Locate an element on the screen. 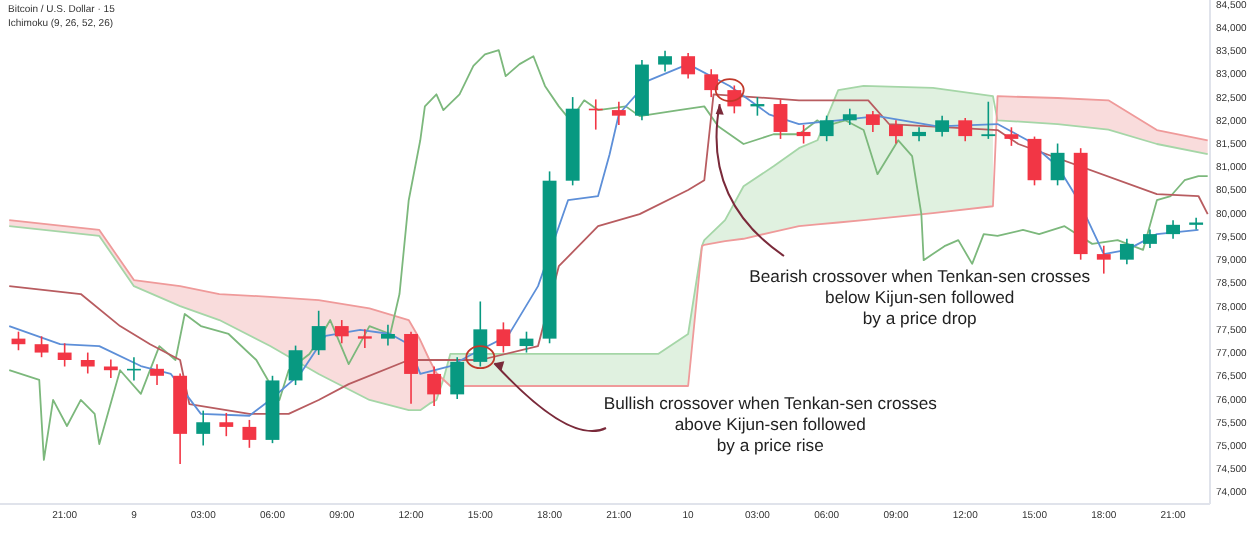 The height and width of the screenshot is (546, 1250). annotation: Bearish crossover when Tenkan-sen crosses below Kijun-sen followed by a price drop is located at coordinates (920, 297).